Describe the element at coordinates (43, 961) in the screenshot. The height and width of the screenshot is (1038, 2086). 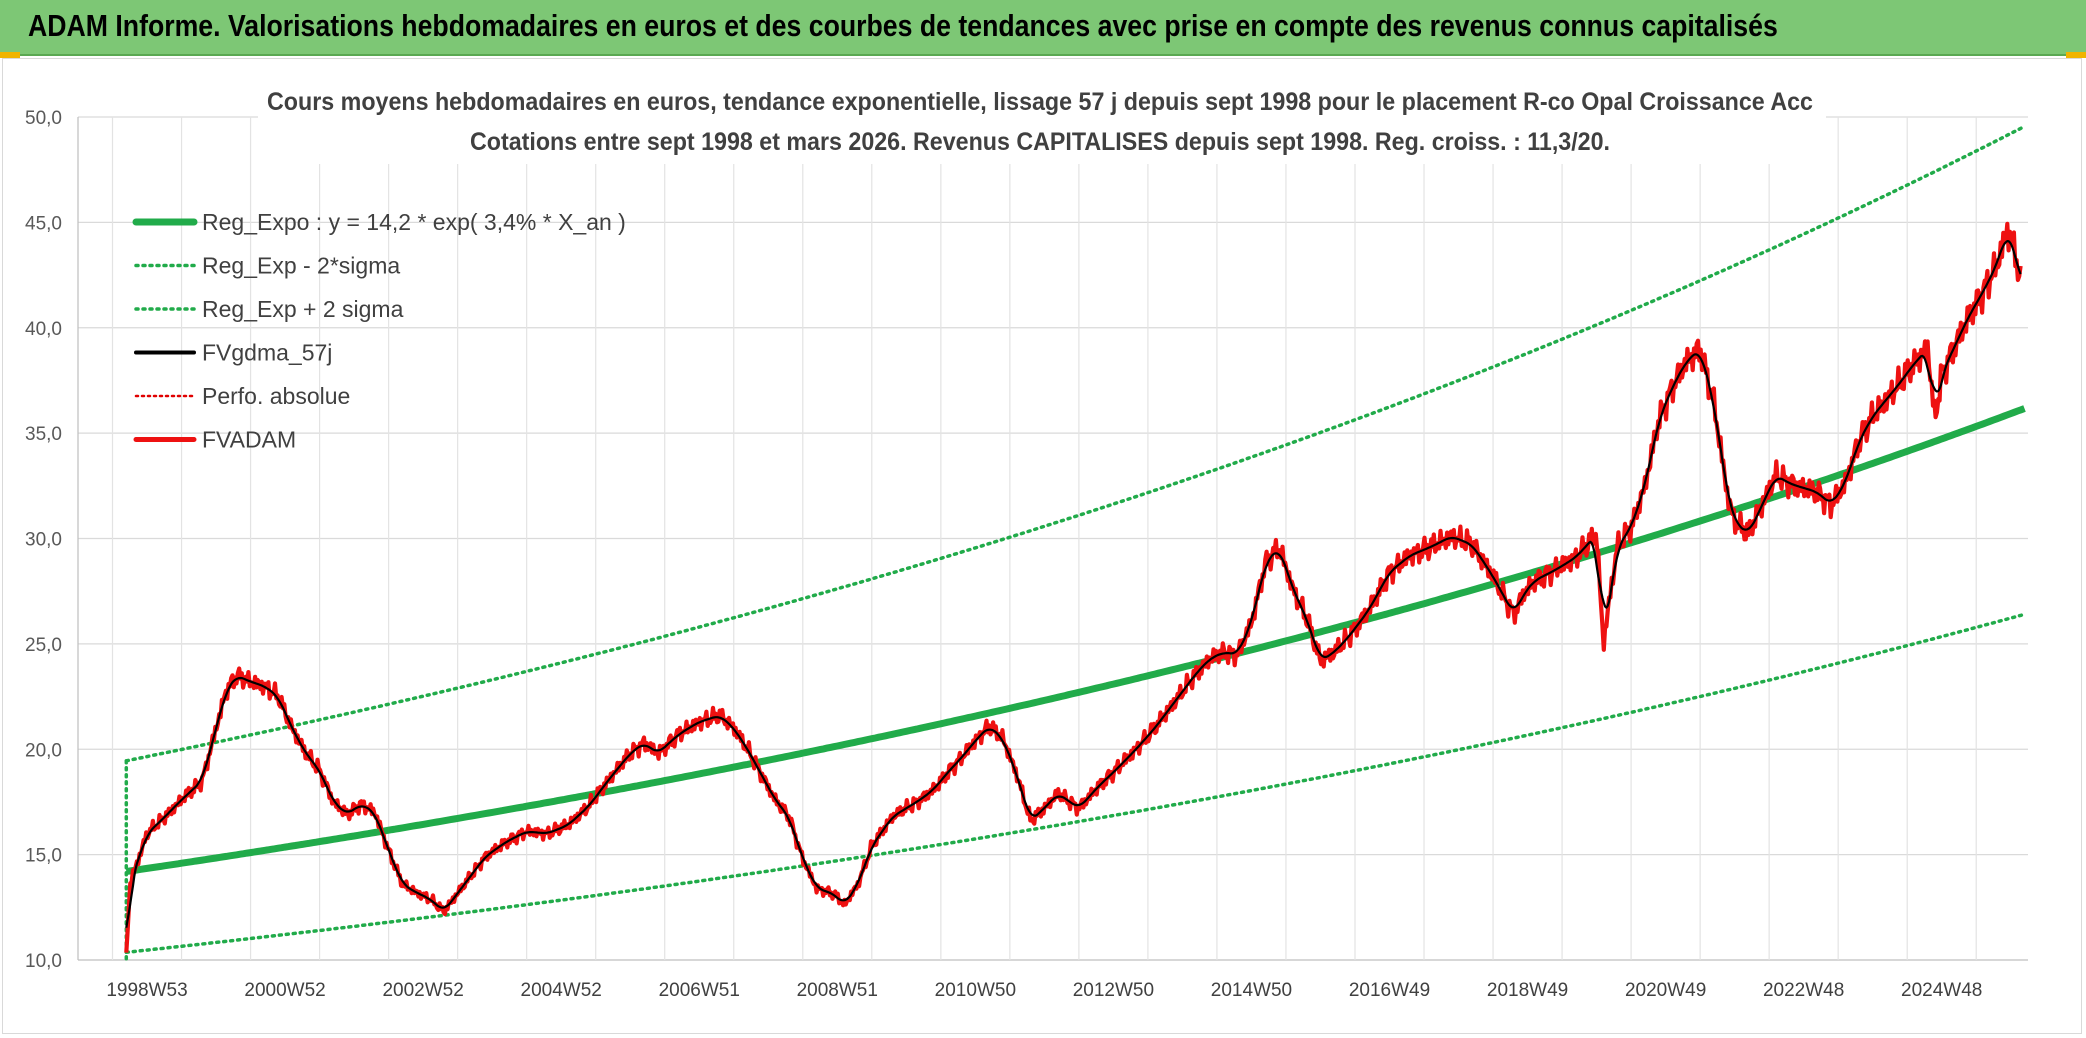
I see `y-tick-label: 10,0` at that location.